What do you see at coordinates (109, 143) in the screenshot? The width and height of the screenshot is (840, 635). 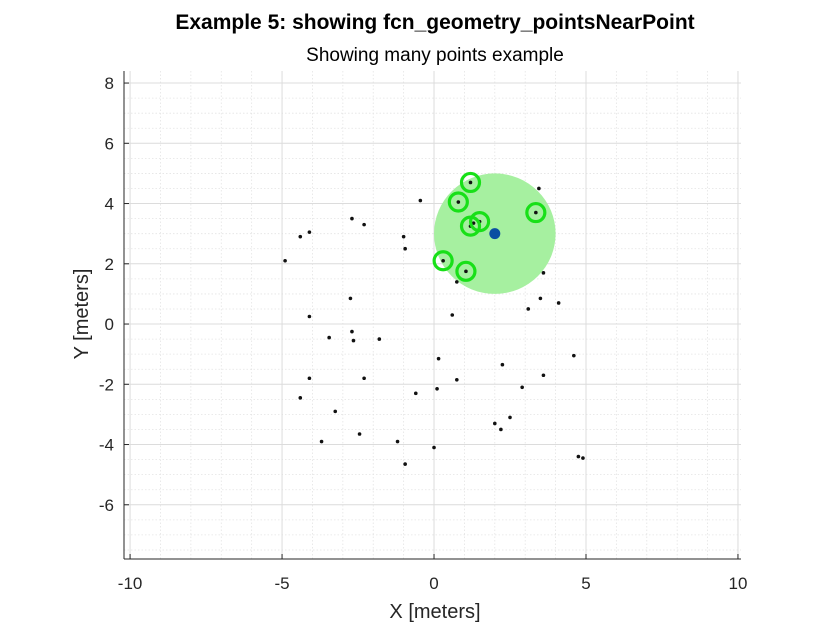 I see `y-tick-label: 6` at bounding box center [109, 143].